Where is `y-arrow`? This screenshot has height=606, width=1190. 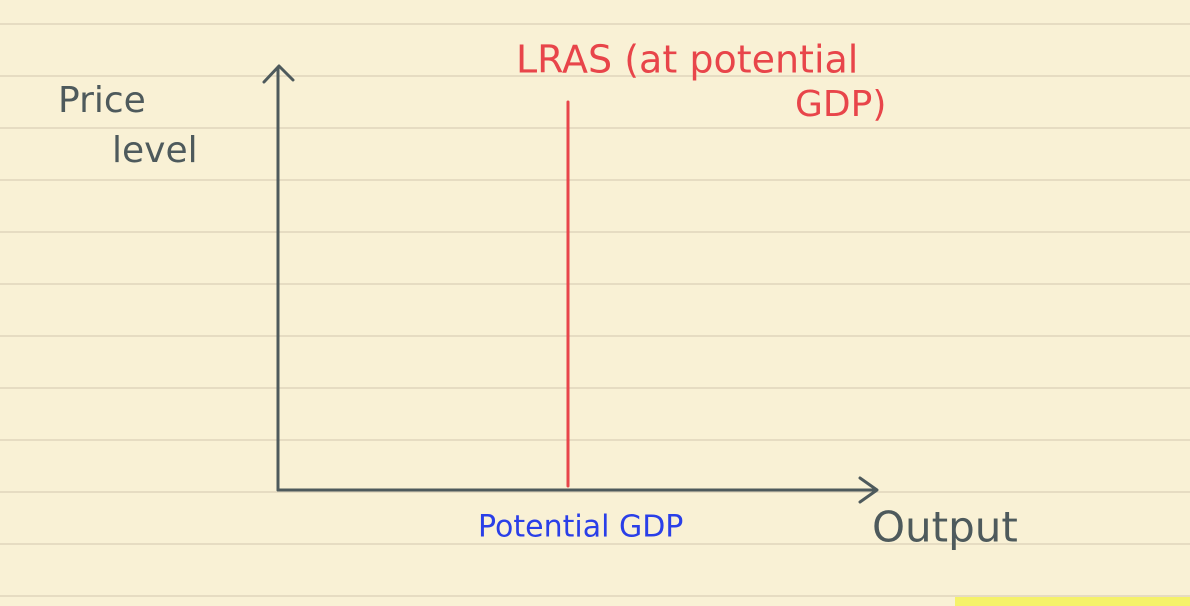 y-arrow is located at coordinates (278, 74).